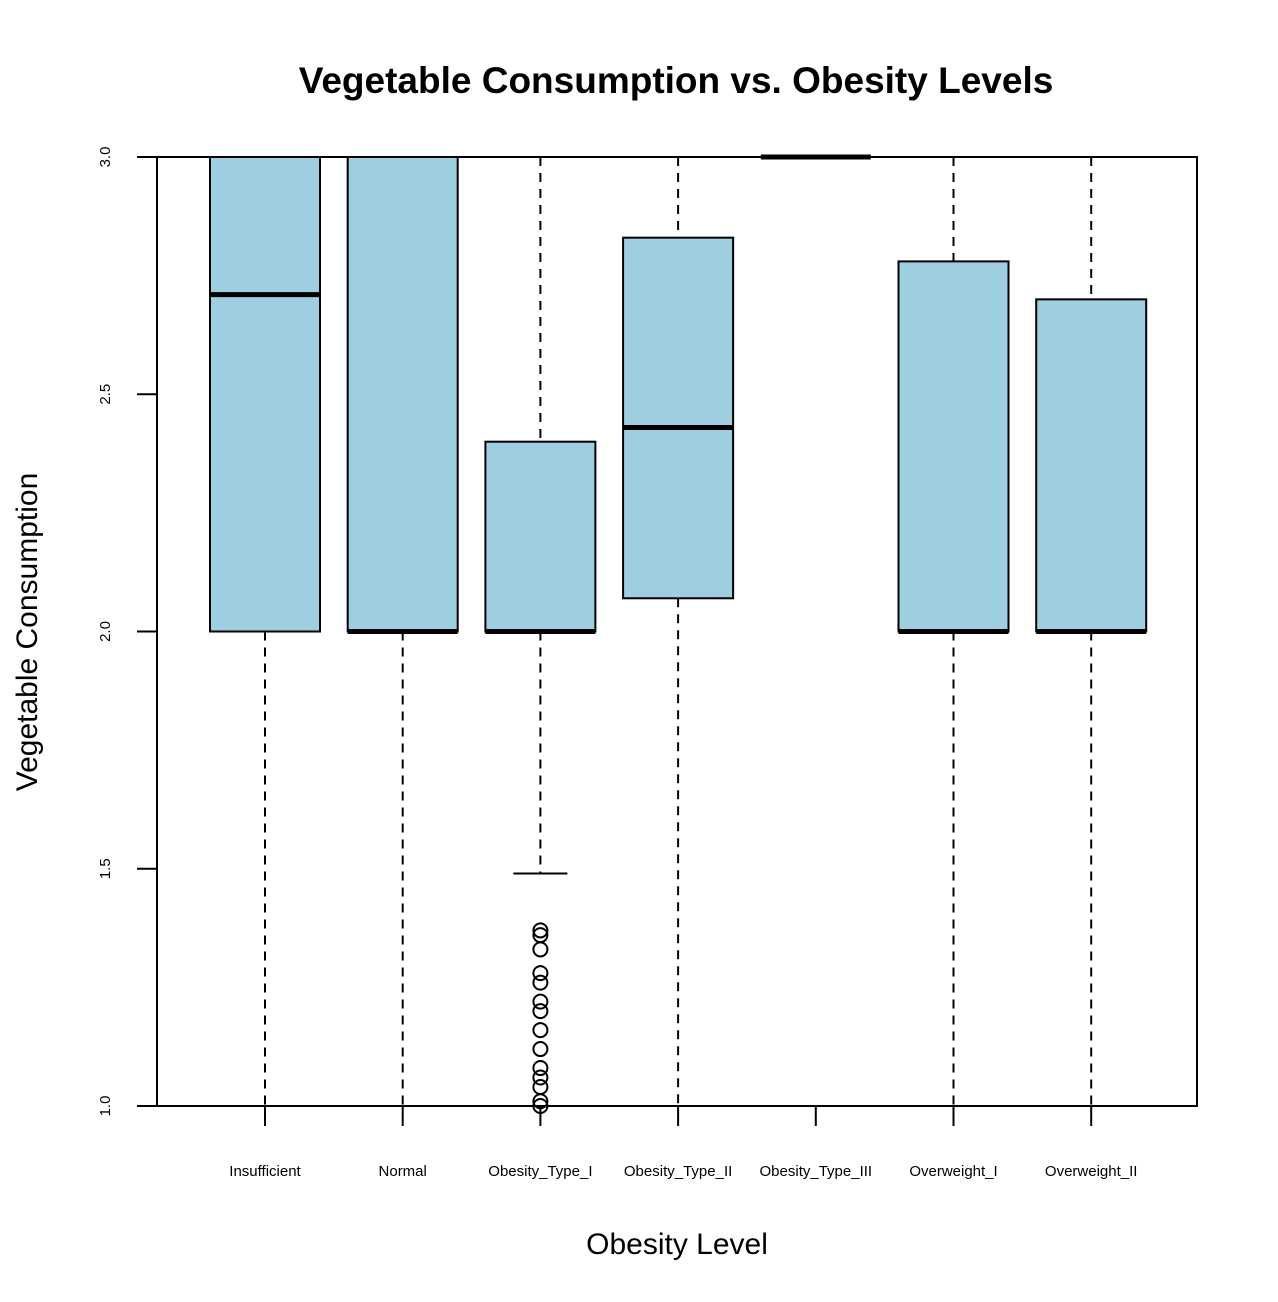 The width and height of the screenshot is (1278, 1302). Describe the element at coordinates (540, 635) in the screenshot. I see `box-obesity-type-i` at that location.